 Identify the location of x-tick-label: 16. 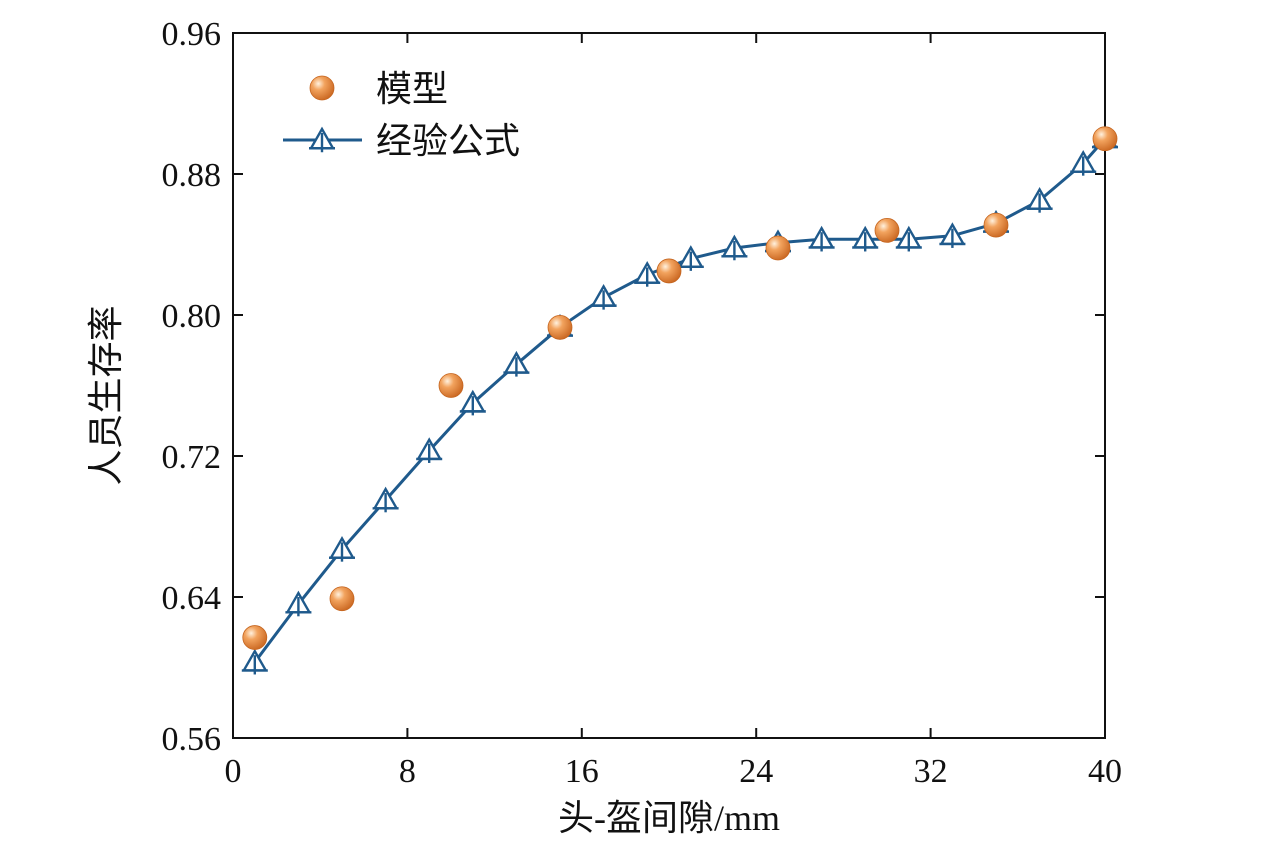
(582, 771).